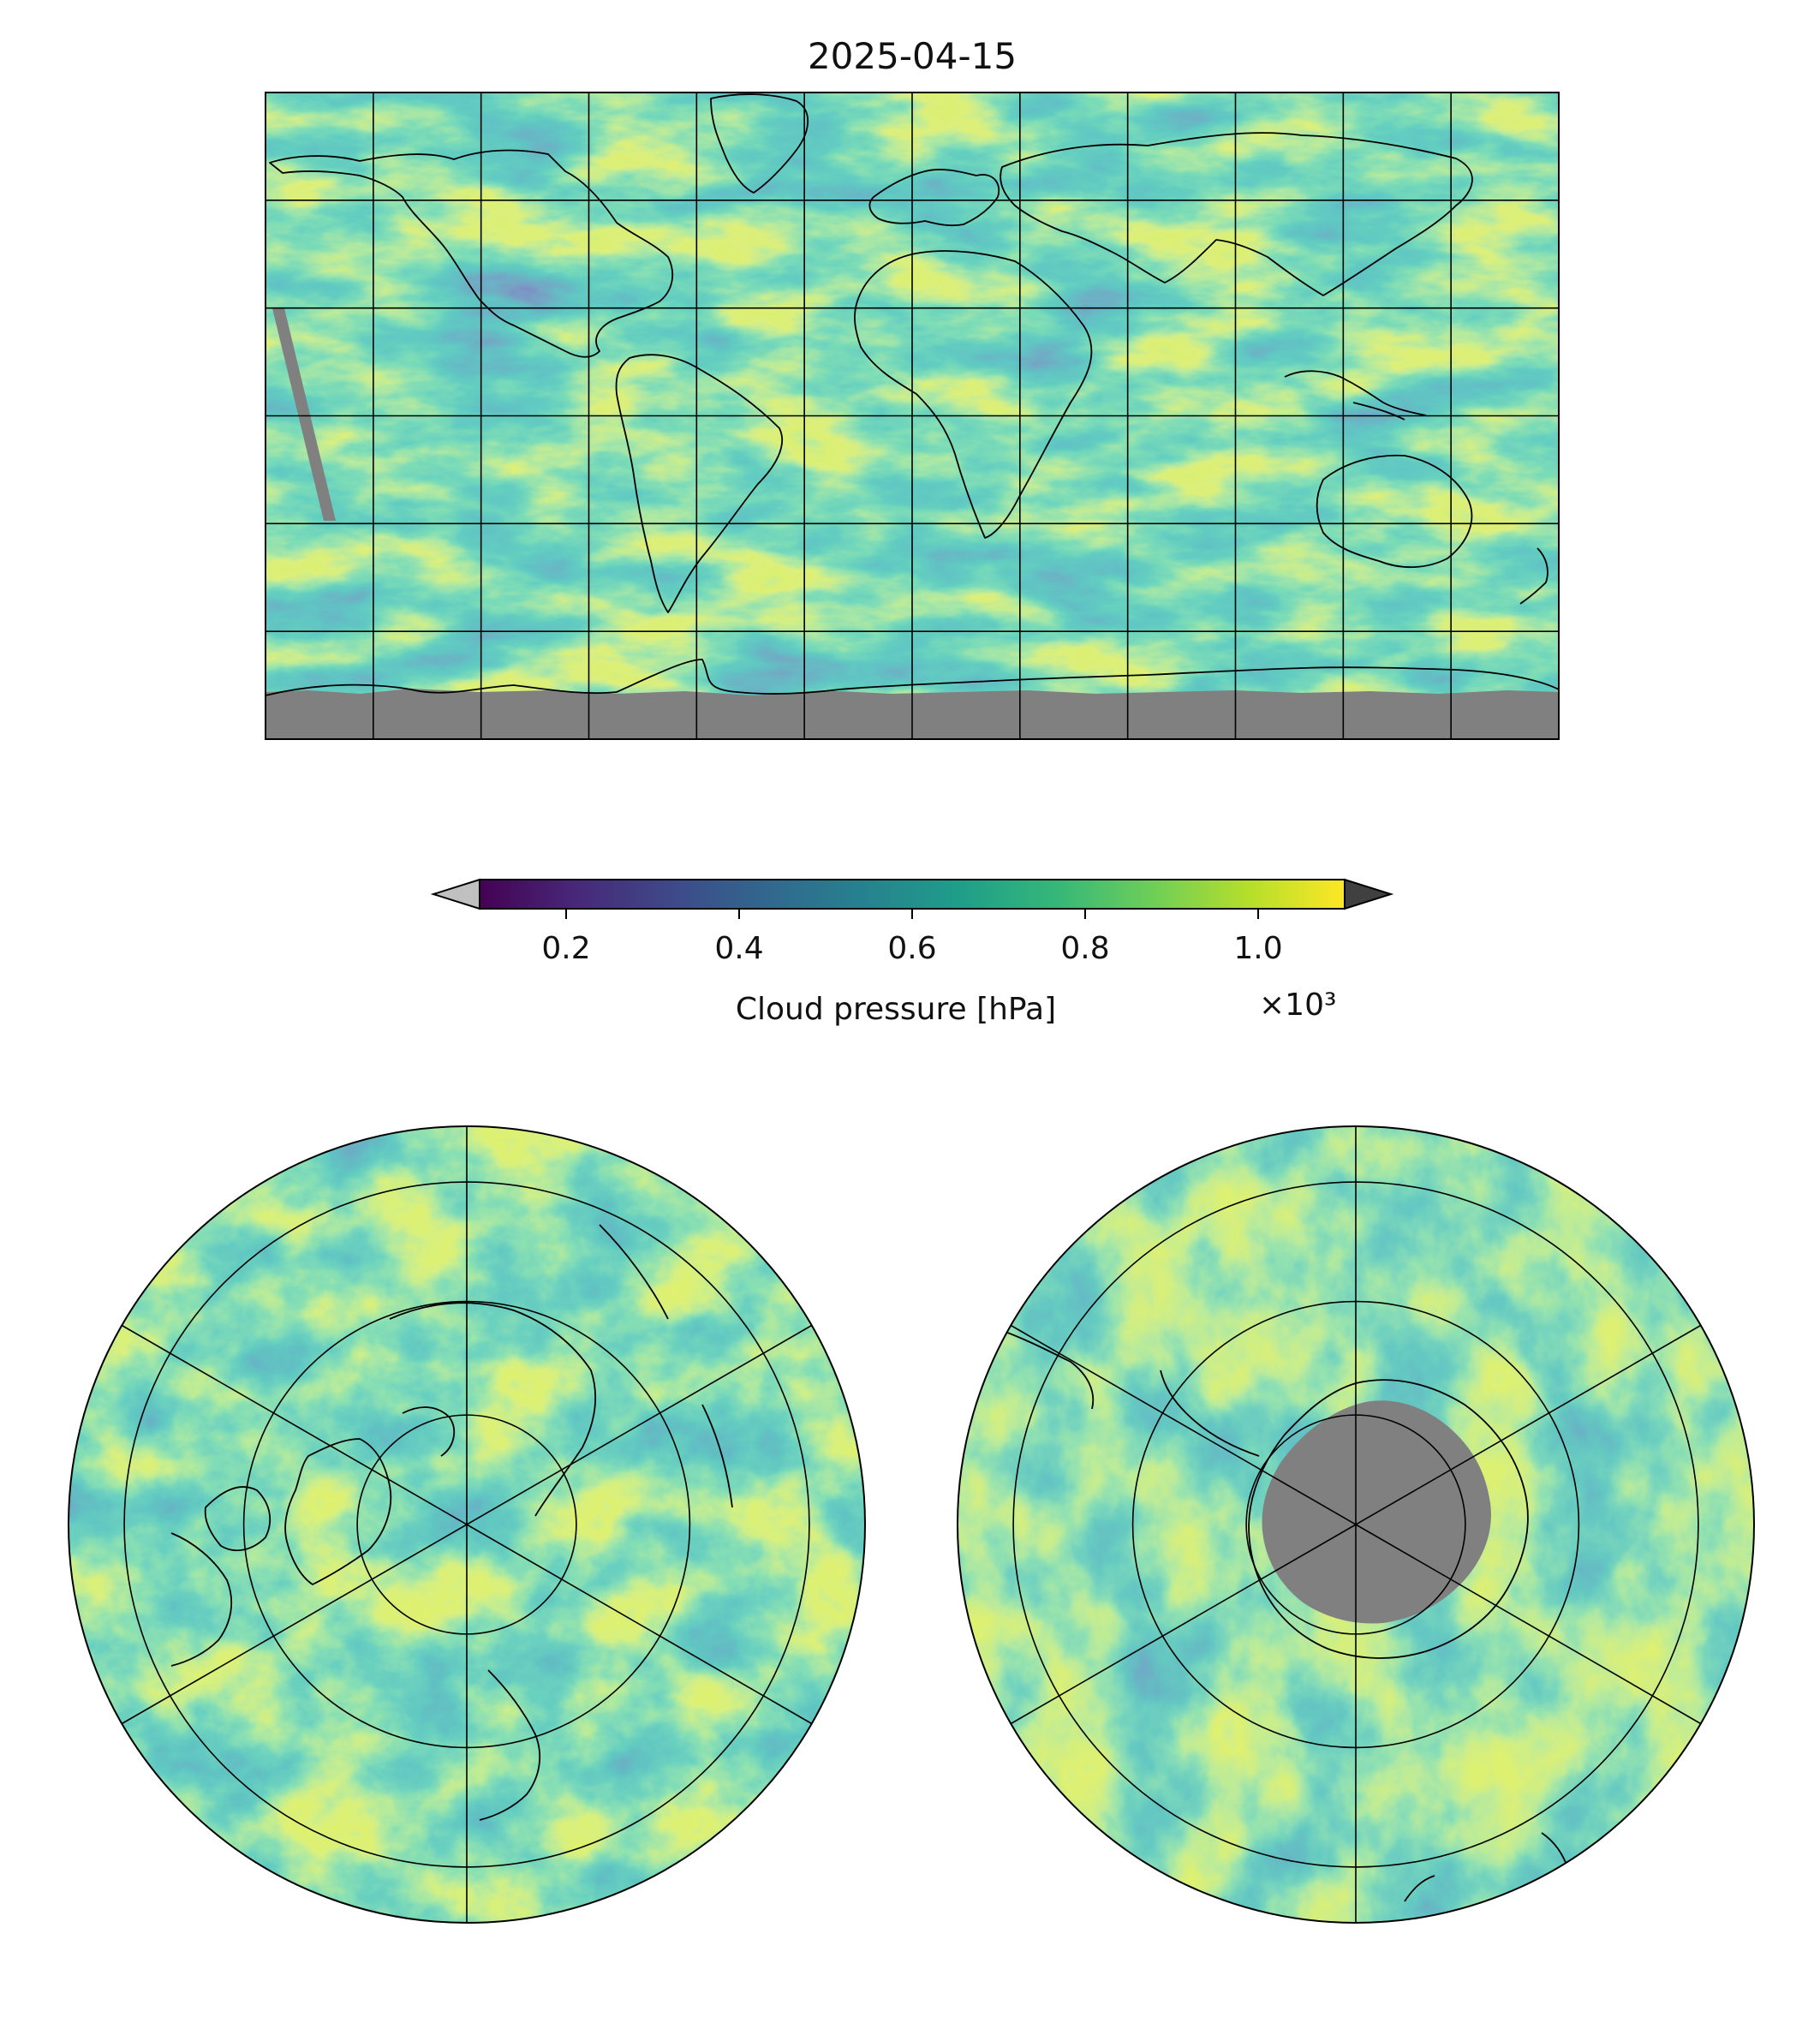  I want to click on colorbar-tick-label: 0.4, so click(738, 948).